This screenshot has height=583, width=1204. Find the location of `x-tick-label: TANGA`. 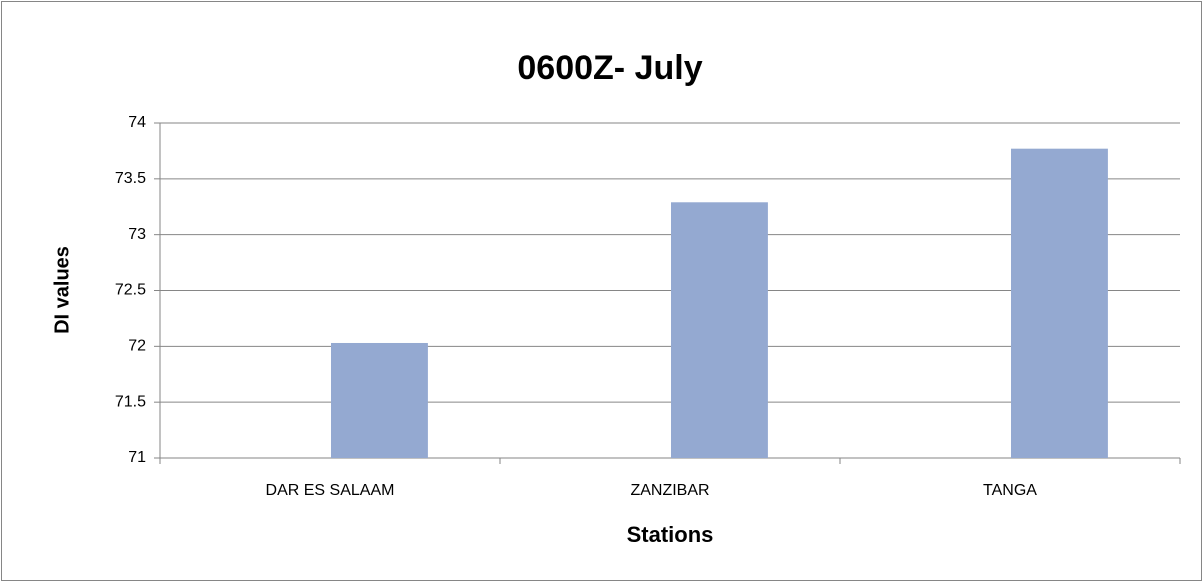

x-tick-label: TANGA is located at coordinates (1010, 490).